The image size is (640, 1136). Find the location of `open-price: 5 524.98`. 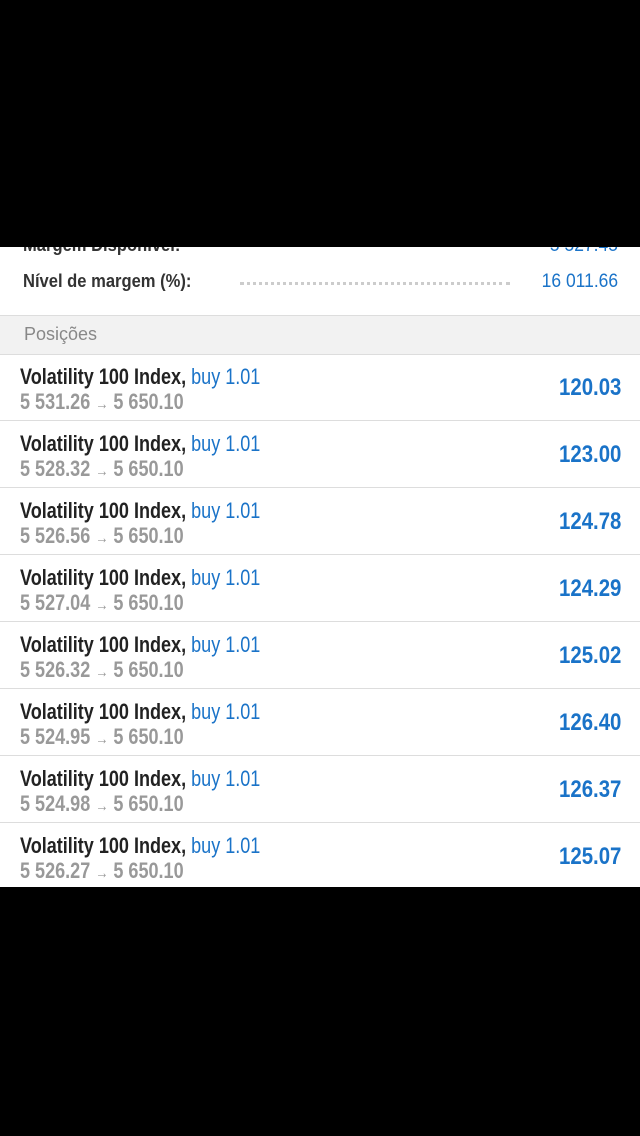

open-price: 5 524.98 is located at coordinates (55, 803).